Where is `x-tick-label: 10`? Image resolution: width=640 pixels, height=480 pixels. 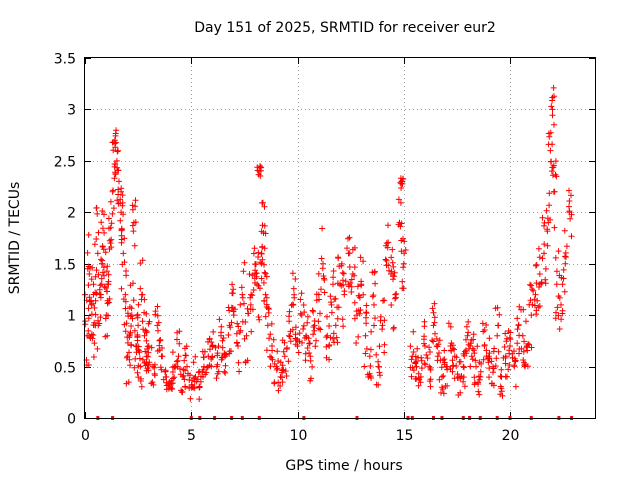 x-tick-label: 10 is located at coordinates (299, 436).